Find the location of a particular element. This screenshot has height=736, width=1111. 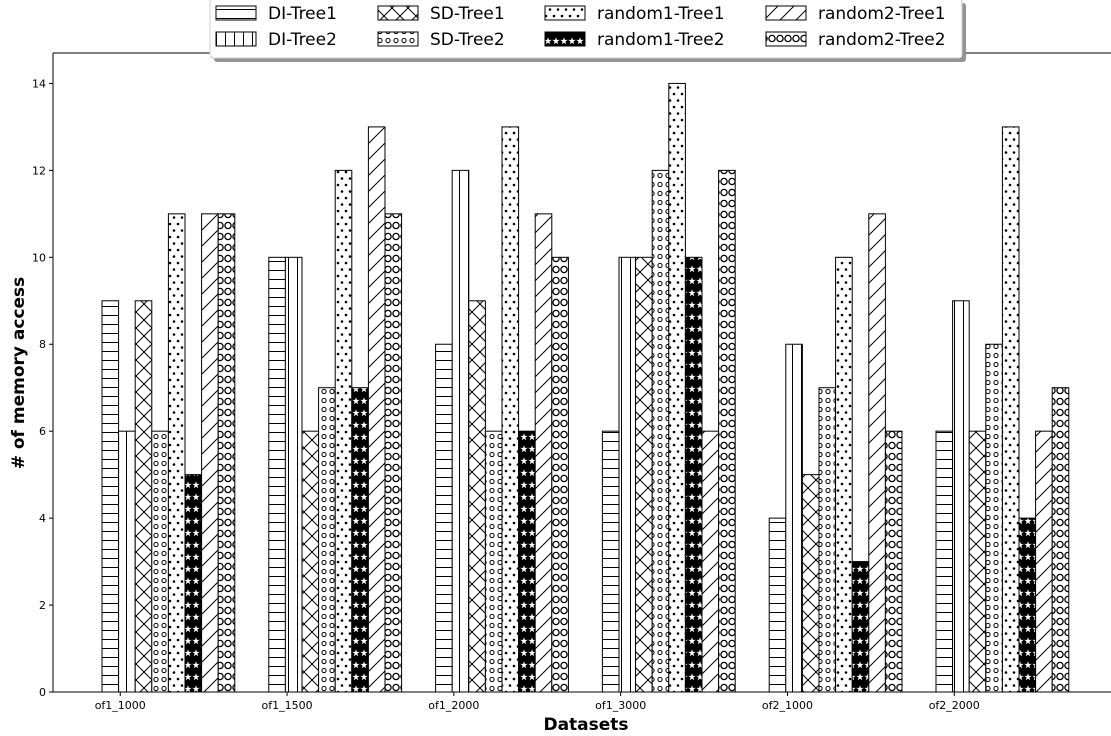

y-tick-label: 10 is located at coordinates (39, 257).